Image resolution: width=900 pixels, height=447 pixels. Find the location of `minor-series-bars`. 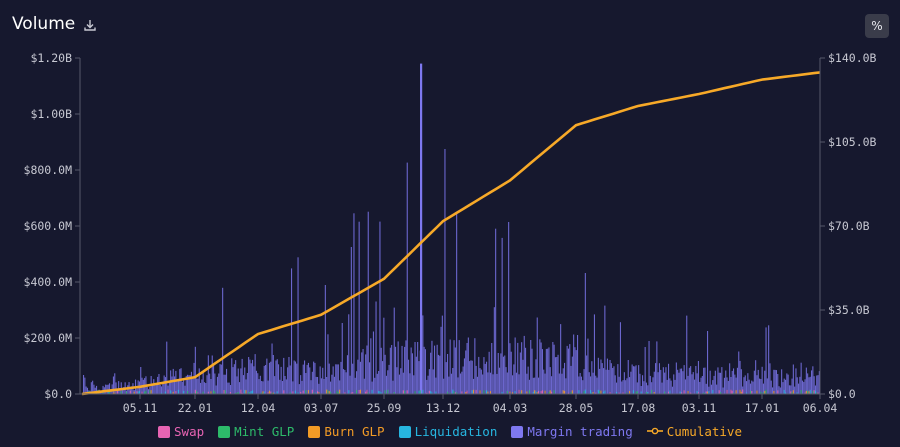

minor-series-bars is located at coordinates (452, 391).